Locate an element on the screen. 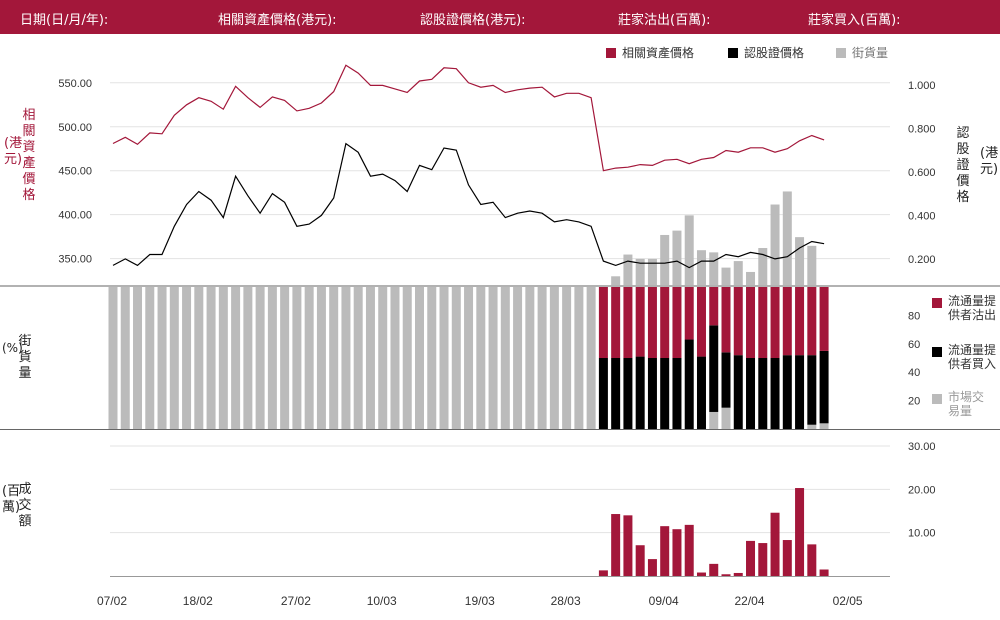 The image size is (1000, 620). side-text-lp-buy: 流通量提供者買入 is located at coordinates (972, 357).